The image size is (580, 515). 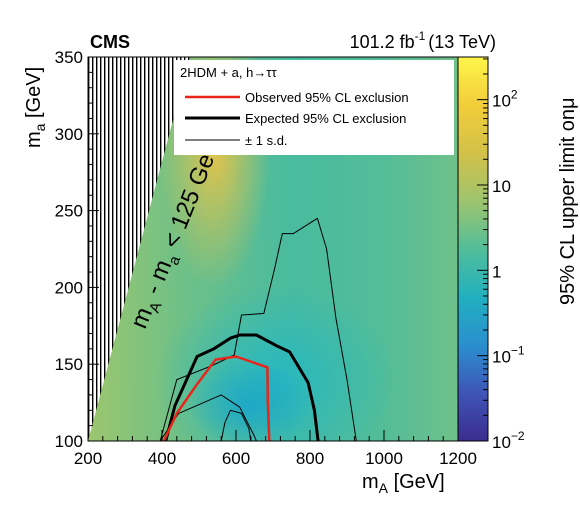 I want to click on z-tick-label: 10², so click(x=505, y=99).